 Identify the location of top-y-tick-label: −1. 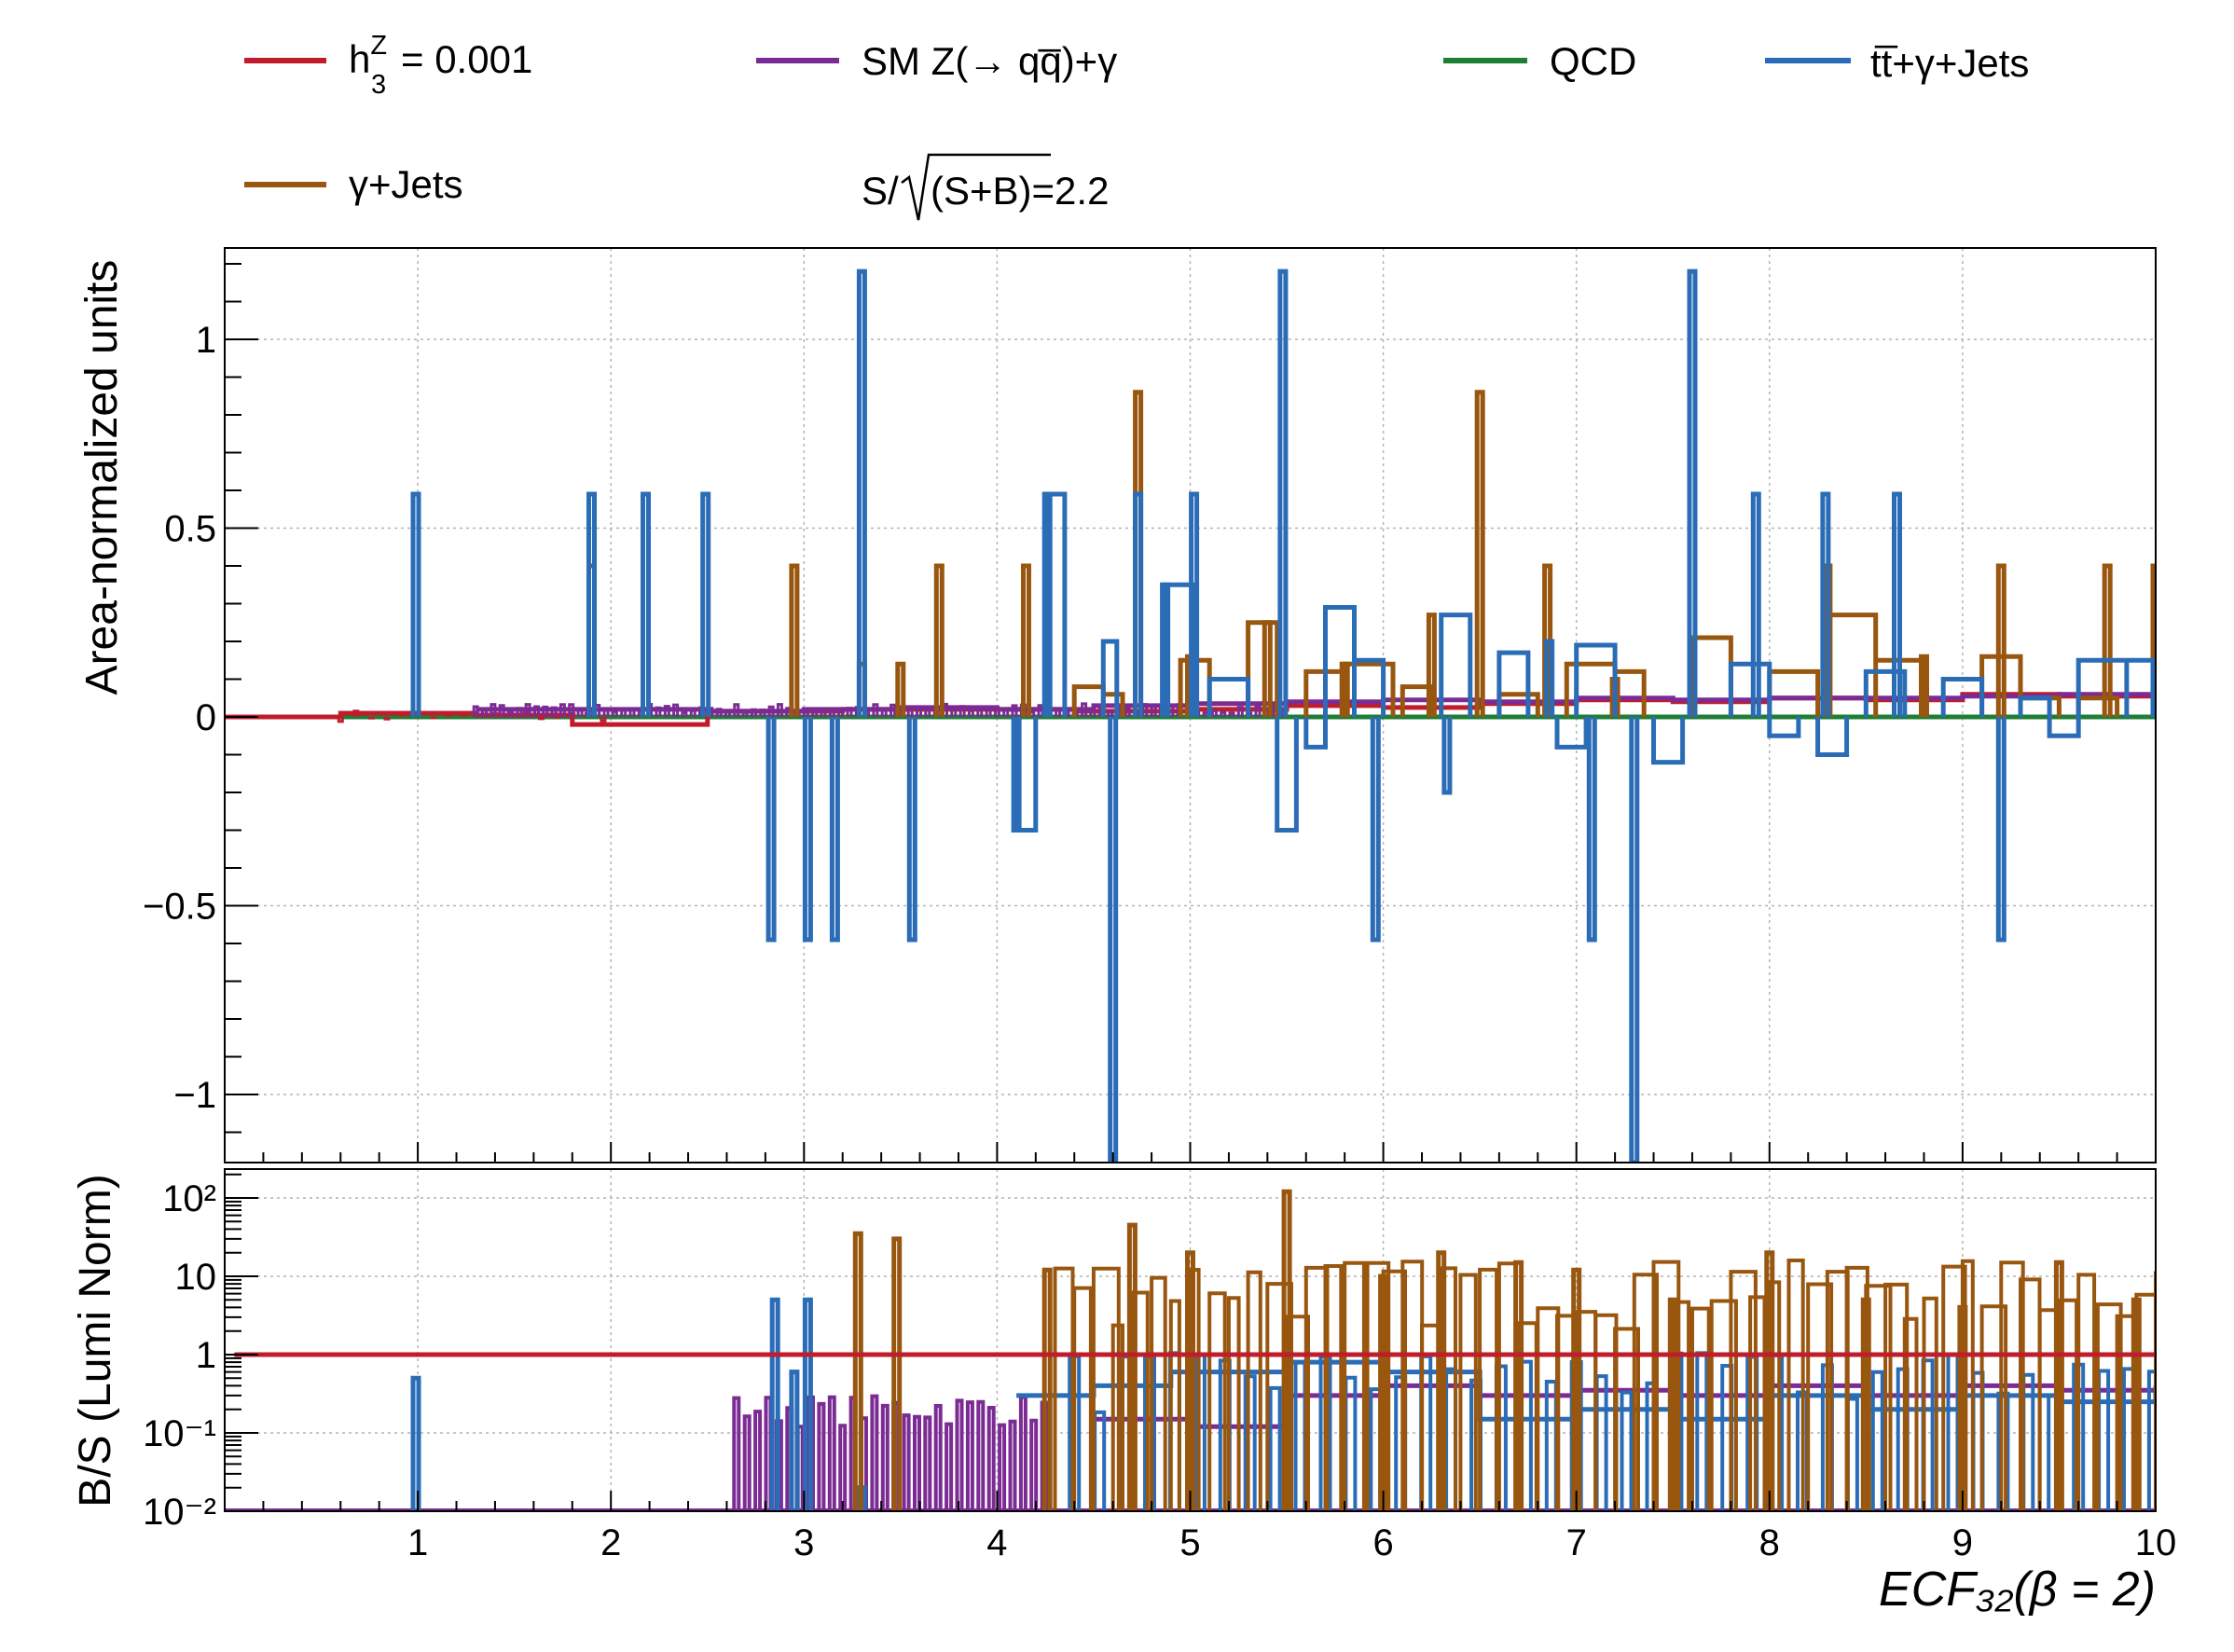
(194, 1096).